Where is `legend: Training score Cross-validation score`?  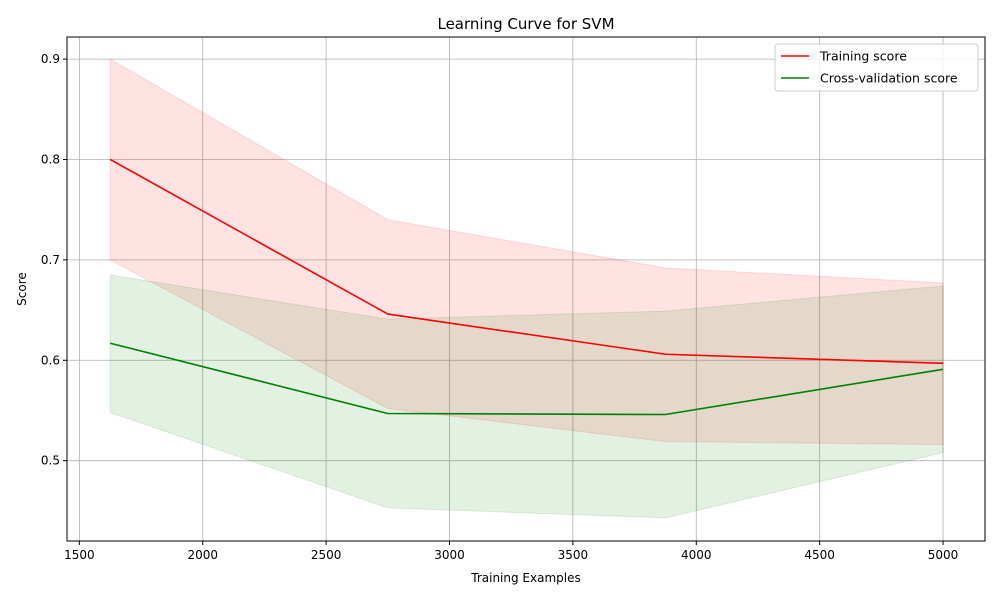
legend: Training score Cross-validation score is located at coordinates (876, 67).